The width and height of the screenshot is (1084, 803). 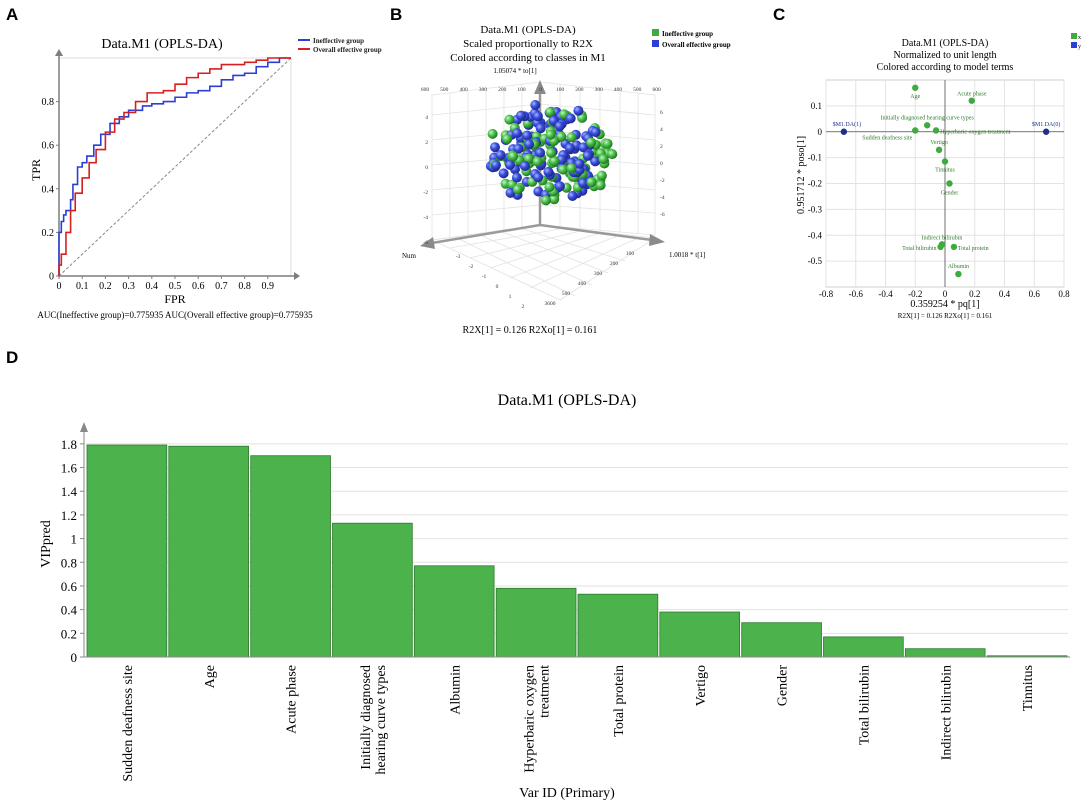 I want to click on b-top-tick-label: 200, so click(x=579, y=90).